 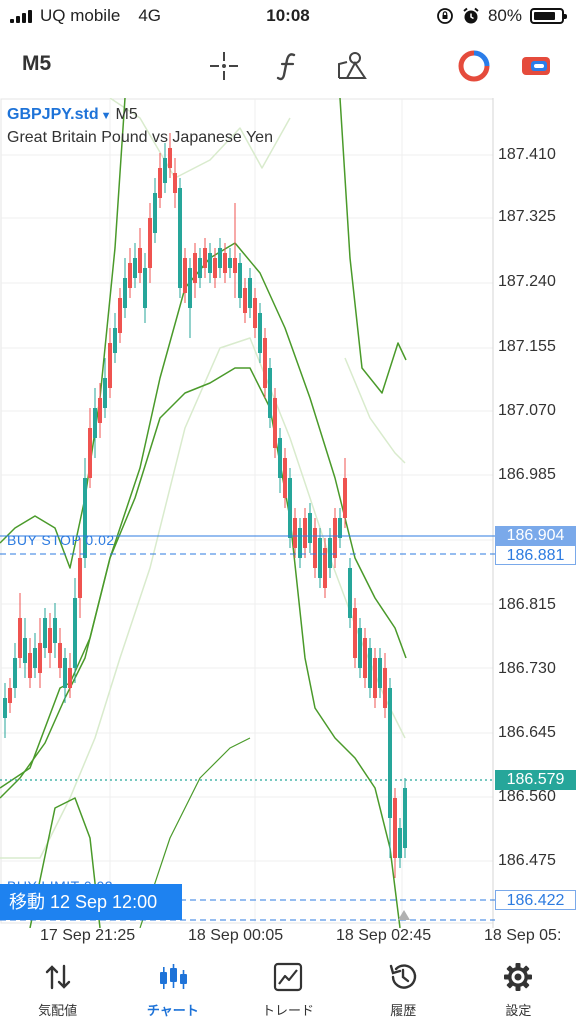 What do you see at coordinates (471, 15) in the screenshot?
I see `alarm-icon` at bounding box center [471, 15].